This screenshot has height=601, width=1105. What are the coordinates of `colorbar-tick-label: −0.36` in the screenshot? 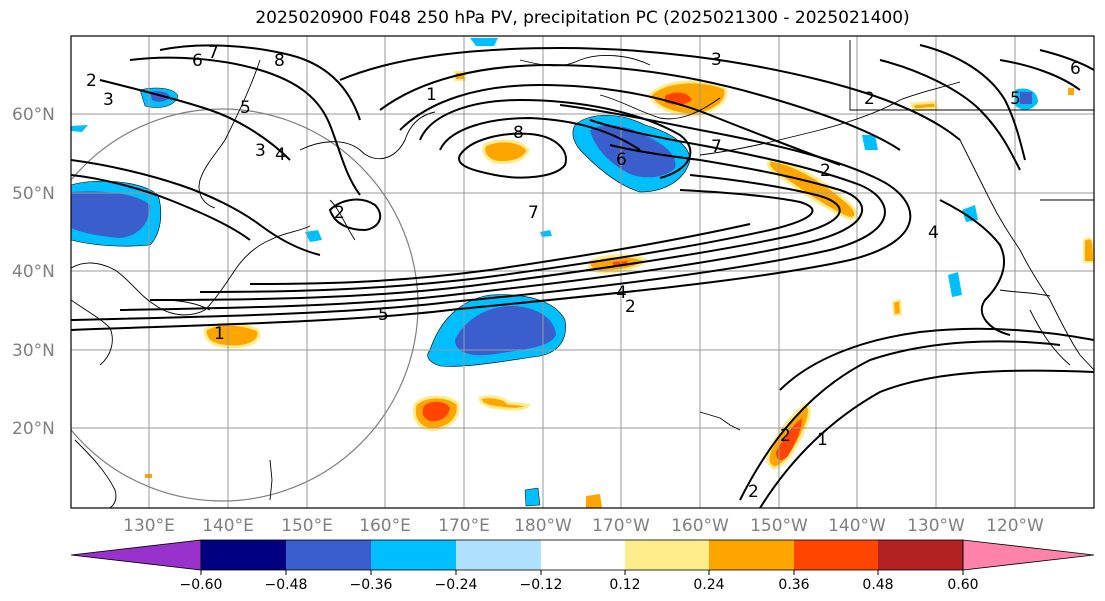 It's located at (371, 585).